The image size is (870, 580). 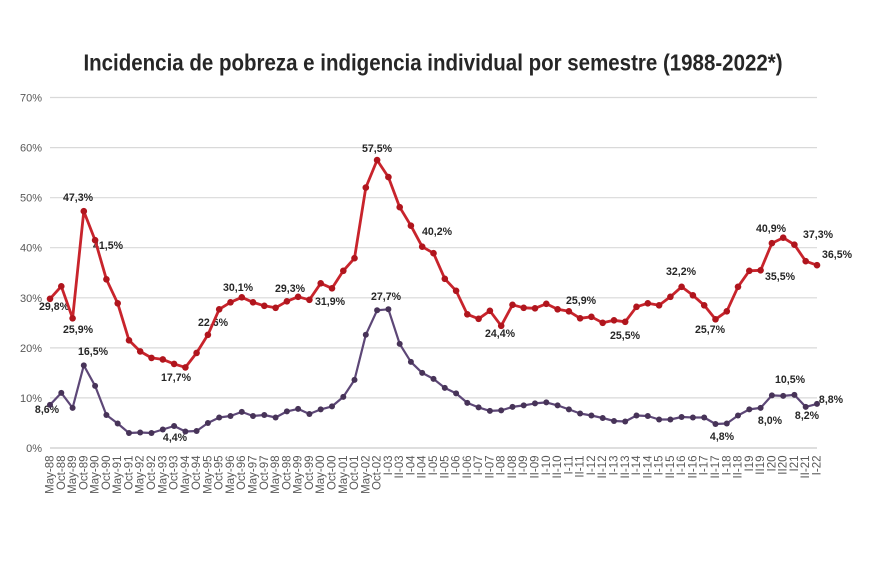 I want to click on svg-text: Oct-91, so click(x=130, y=473).